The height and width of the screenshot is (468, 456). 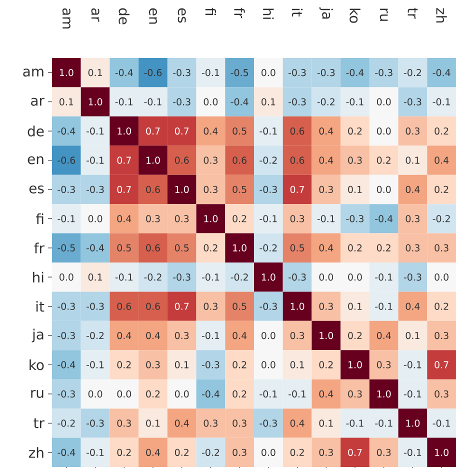 What do you see at coordinates (441, 15) in the screenshot?
I see `x-tick-label: zh` at bounding box center [441, 15].